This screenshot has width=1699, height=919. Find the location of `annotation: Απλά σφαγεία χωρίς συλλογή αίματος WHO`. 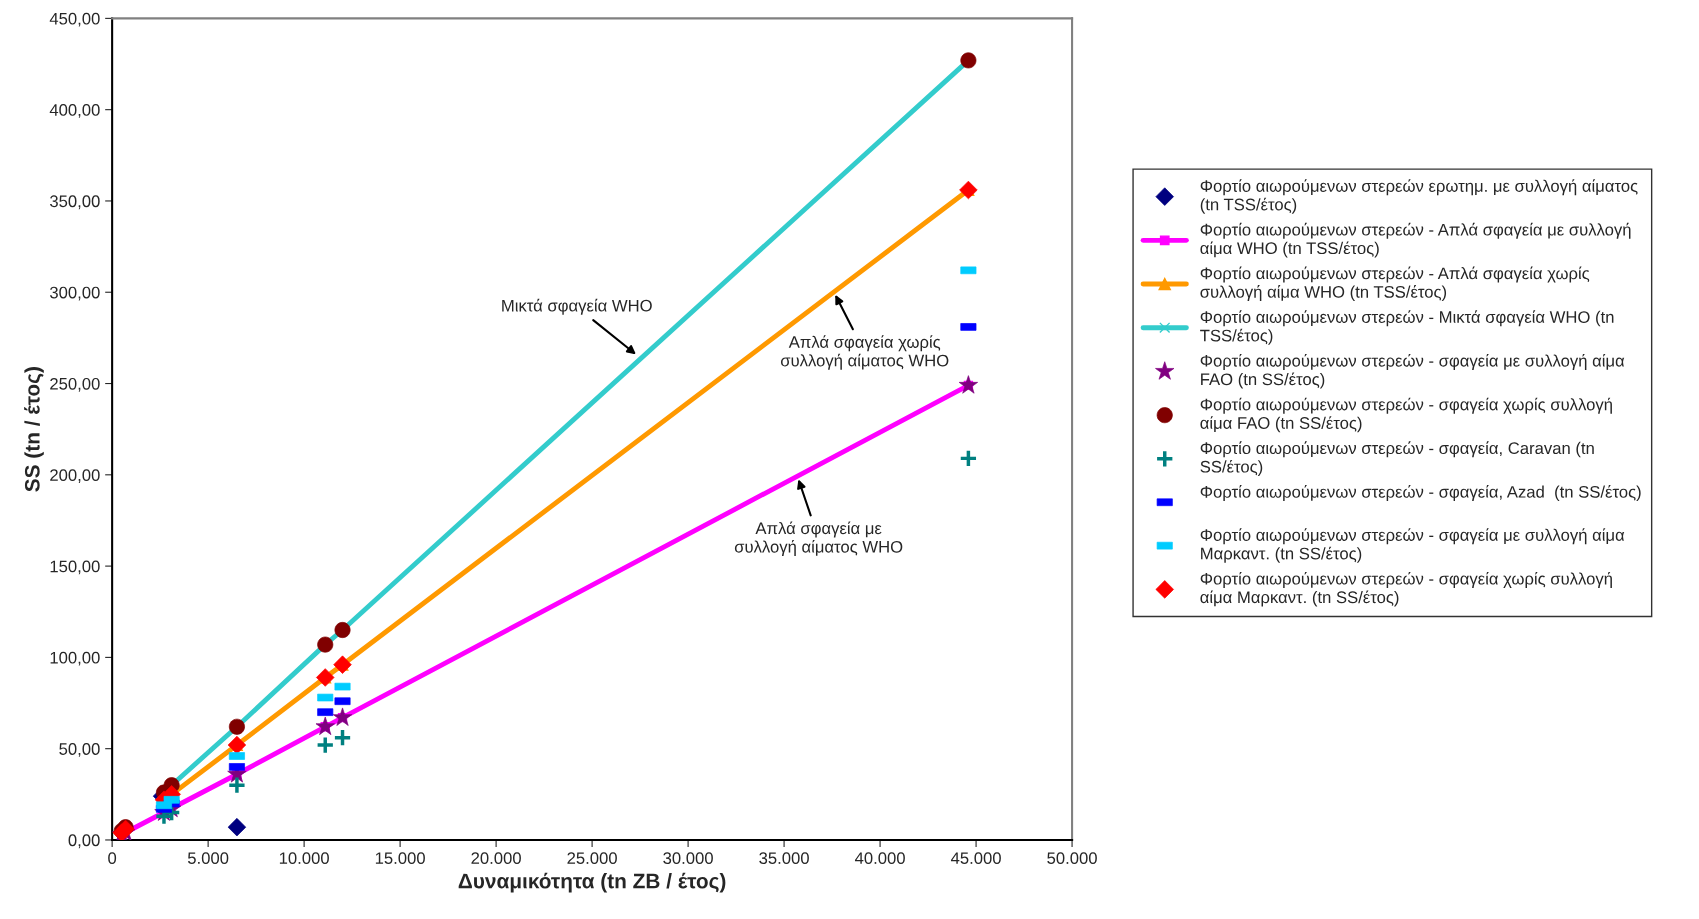

annotation: Απλά σφαγεία χωρίς συλλογή αίματος WHO is located at coordinates (864, 352).